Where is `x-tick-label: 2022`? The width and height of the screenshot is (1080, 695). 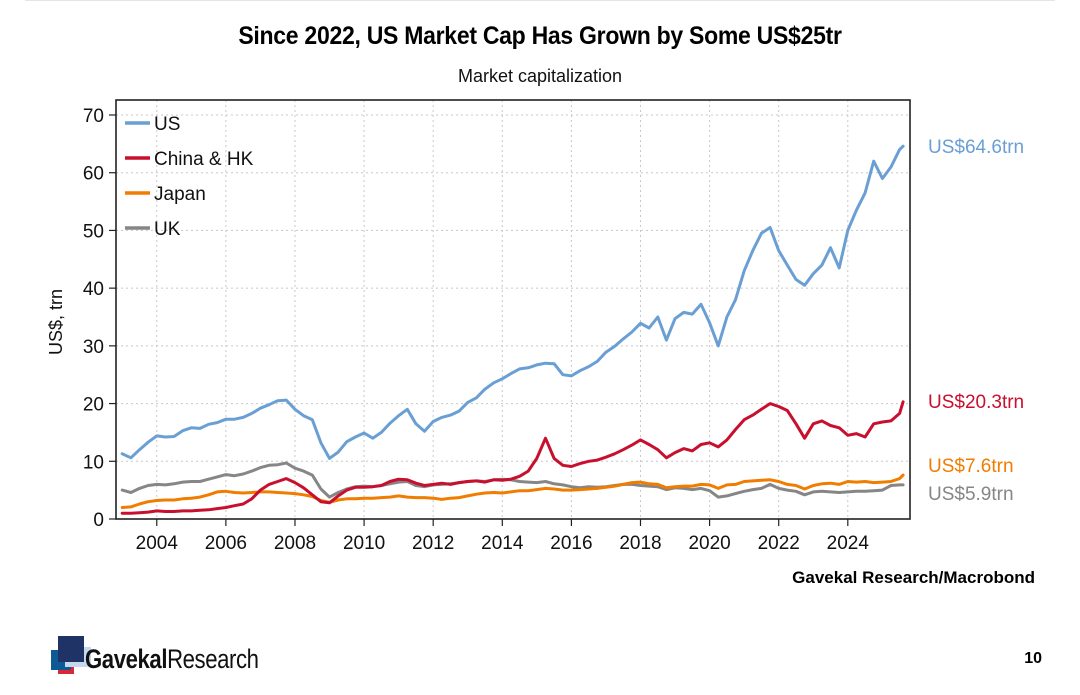 x-tick-label: 2022 is located at coordinates (779, 543).